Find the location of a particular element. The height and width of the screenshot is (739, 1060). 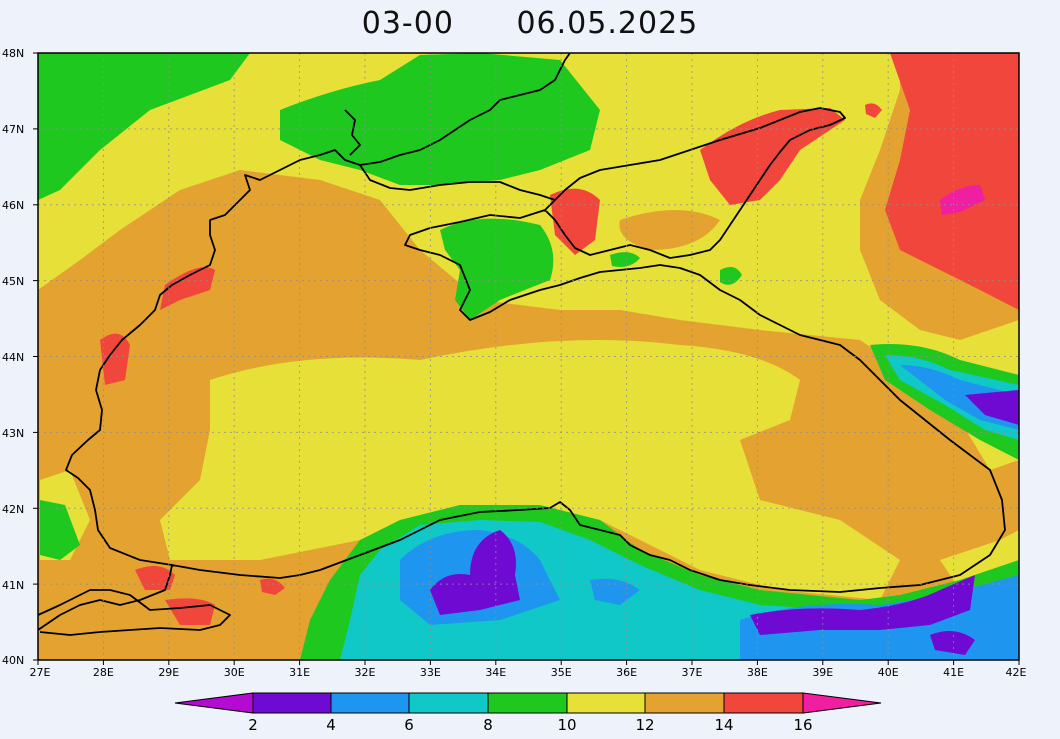

lat-label: 41N is located at coordinates (13, 585).